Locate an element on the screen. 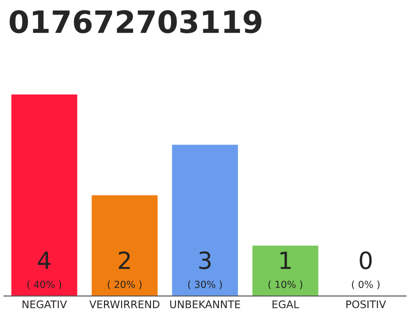 The width and height of the screenshot is (410, 320). data-label: 0 ( 0% ) is located at coordinates (366, 270).